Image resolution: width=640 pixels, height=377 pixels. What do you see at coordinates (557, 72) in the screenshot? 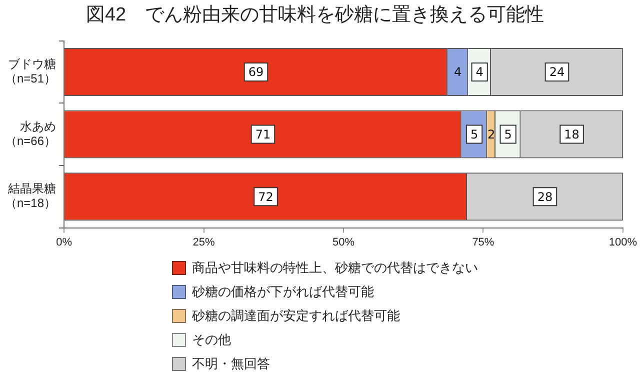
I see `data-label: 24` at bounding box center [557, 72].